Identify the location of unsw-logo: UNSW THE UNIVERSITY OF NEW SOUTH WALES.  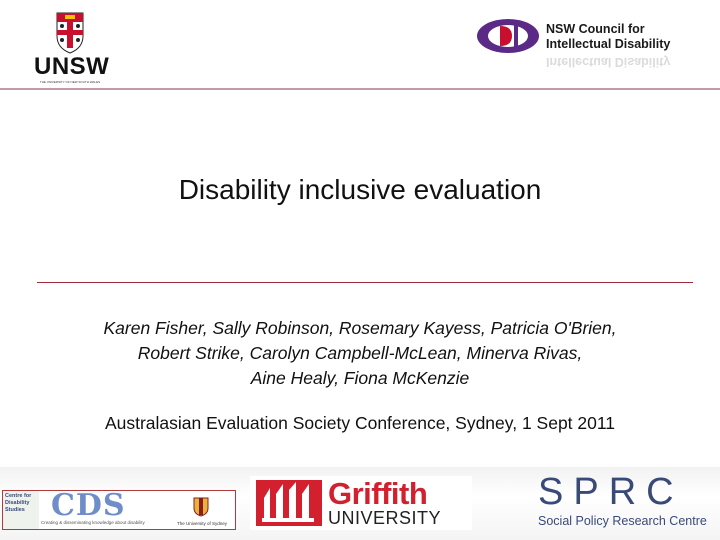
(72, 49).